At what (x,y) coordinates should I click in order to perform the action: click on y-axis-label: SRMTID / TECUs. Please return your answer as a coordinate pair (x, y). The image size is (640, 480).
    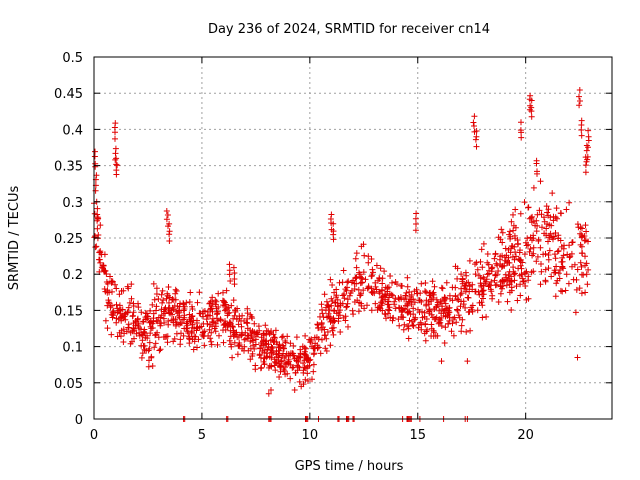
    Looking at the image, I should click on (14, 238).